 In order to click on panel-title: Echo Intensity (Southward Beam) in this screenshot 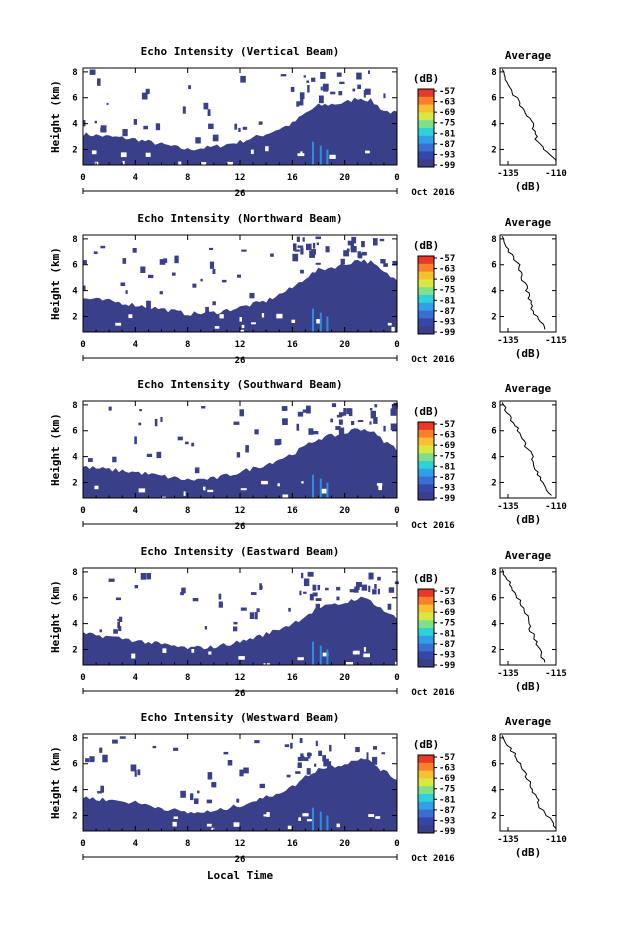, I will do `click(239, 384)`.